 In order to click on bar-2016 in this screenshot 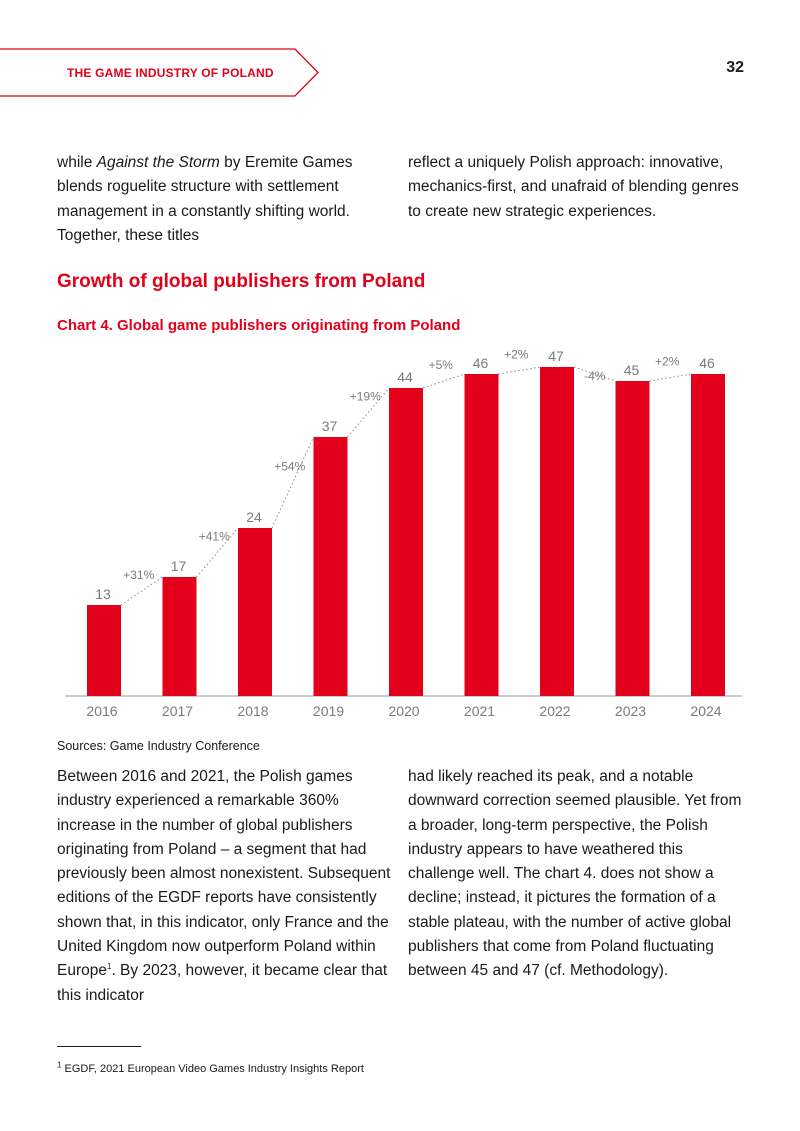, I will do `click(104, 650)`.